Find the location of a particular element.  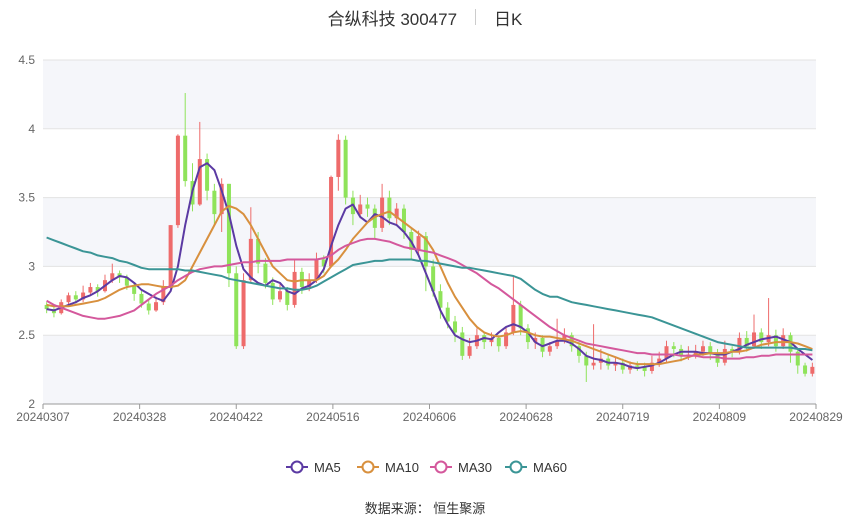

legend-item-ma30: MA30 is located at coordinates (461, 467).